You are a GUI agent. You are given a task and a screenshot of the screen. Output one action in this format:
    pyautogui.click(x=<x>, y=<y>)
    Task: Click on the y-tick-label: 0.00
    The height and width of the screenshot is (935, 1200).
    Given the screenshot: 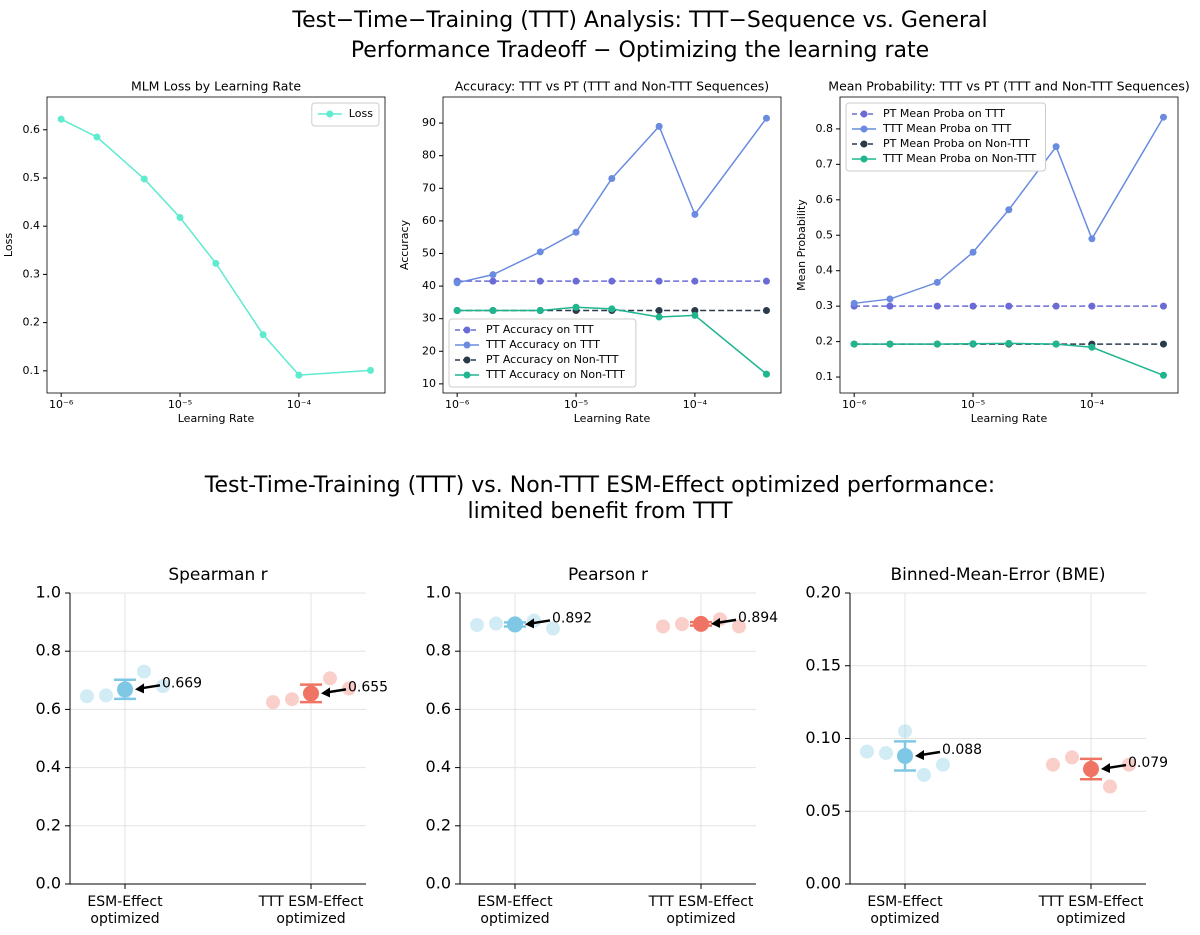 What is the action you would take?
    pyautogui.click(x=823, y=883)
    